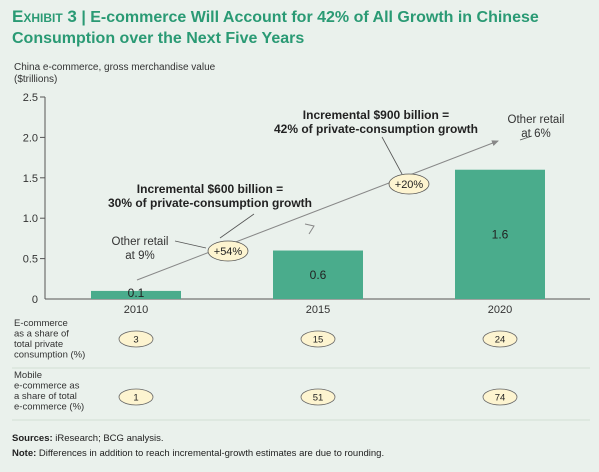 Image resolution: width=599 pixels, height=472 pixels. What do you see at coordinates (500, 310) in the screenshot?
I see `x-tick-label-2020: 2020` at bounding box center [500, 310].